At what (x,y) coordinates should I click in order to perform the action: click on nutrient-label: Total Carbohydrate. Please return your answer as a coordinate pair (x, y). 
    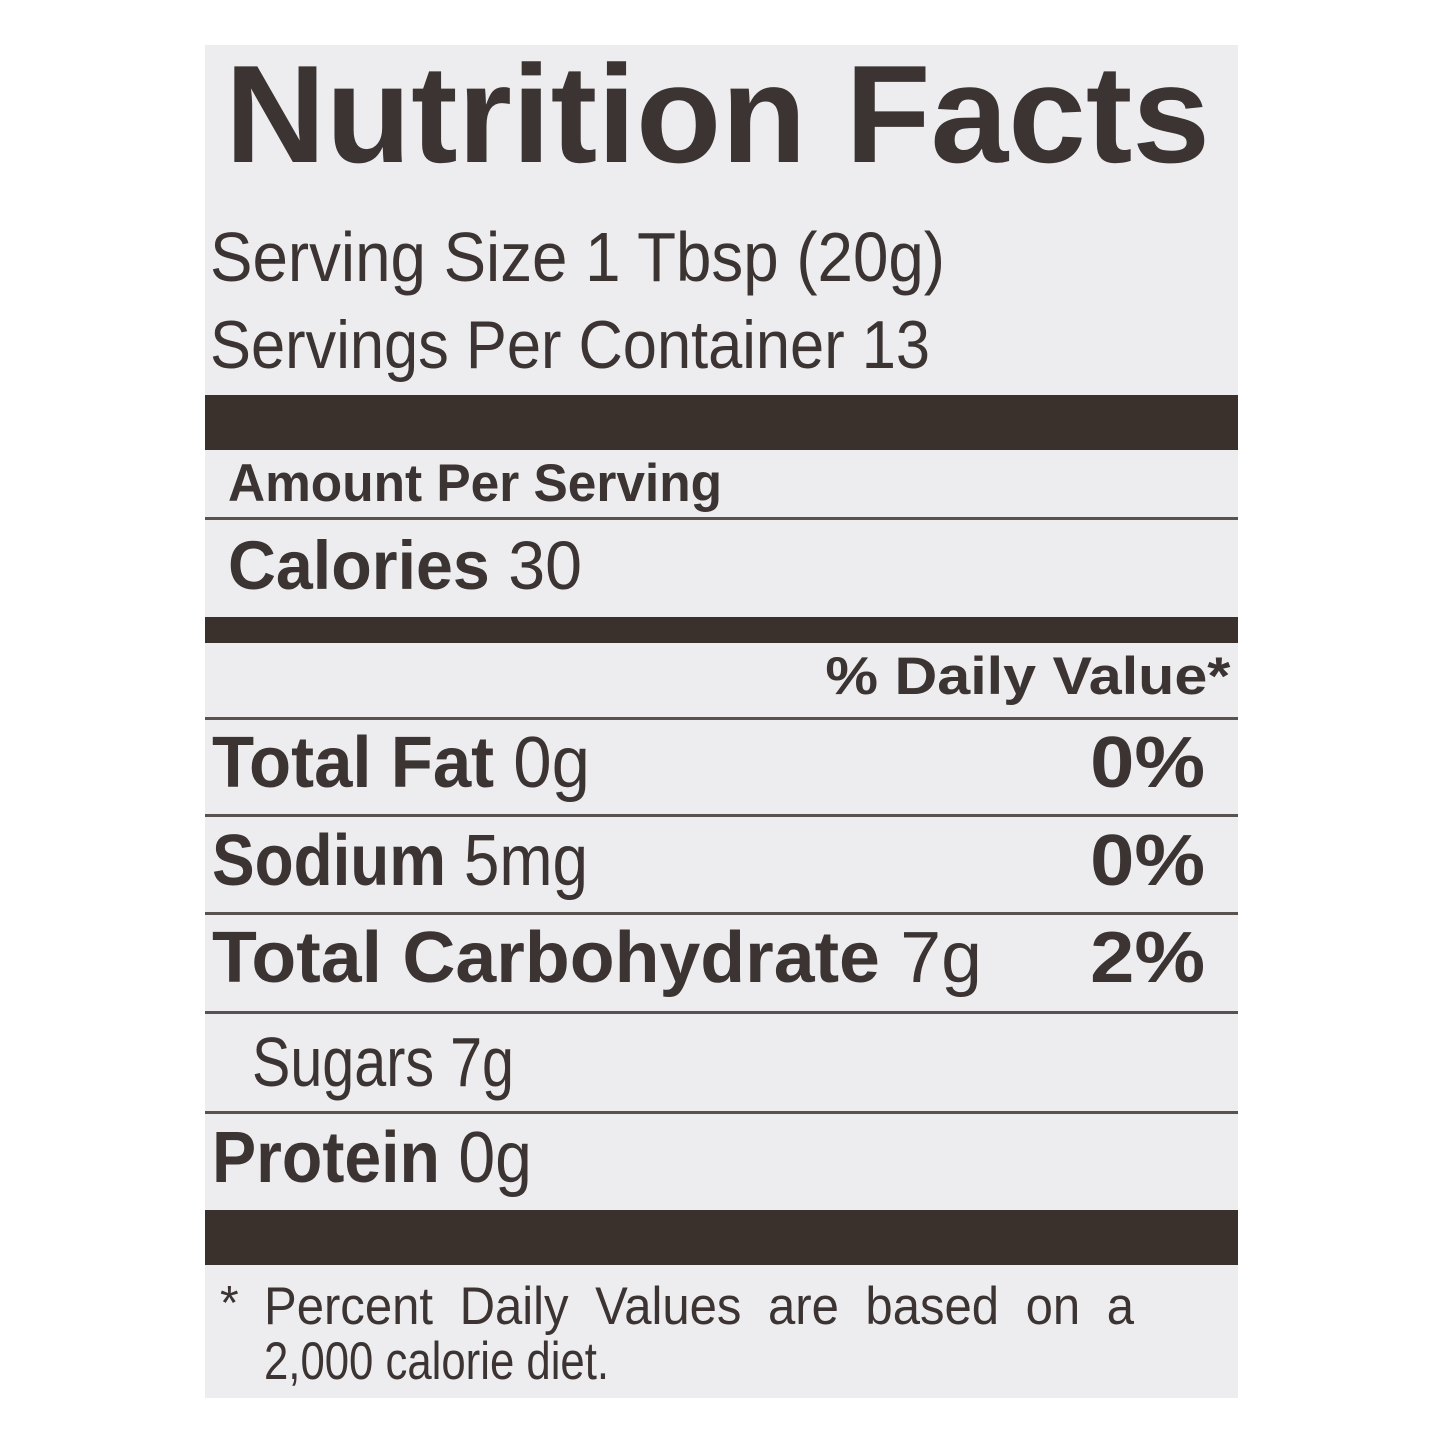
    Looking at the image, I should click on (546, 958).